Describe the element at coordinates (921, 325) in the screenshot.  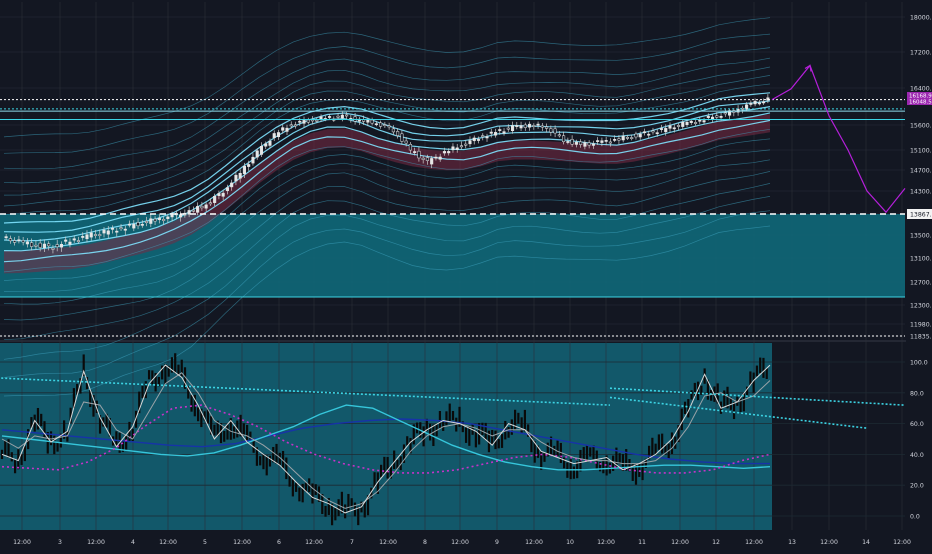
I see `price-tick-label: 11980.00` at that location.